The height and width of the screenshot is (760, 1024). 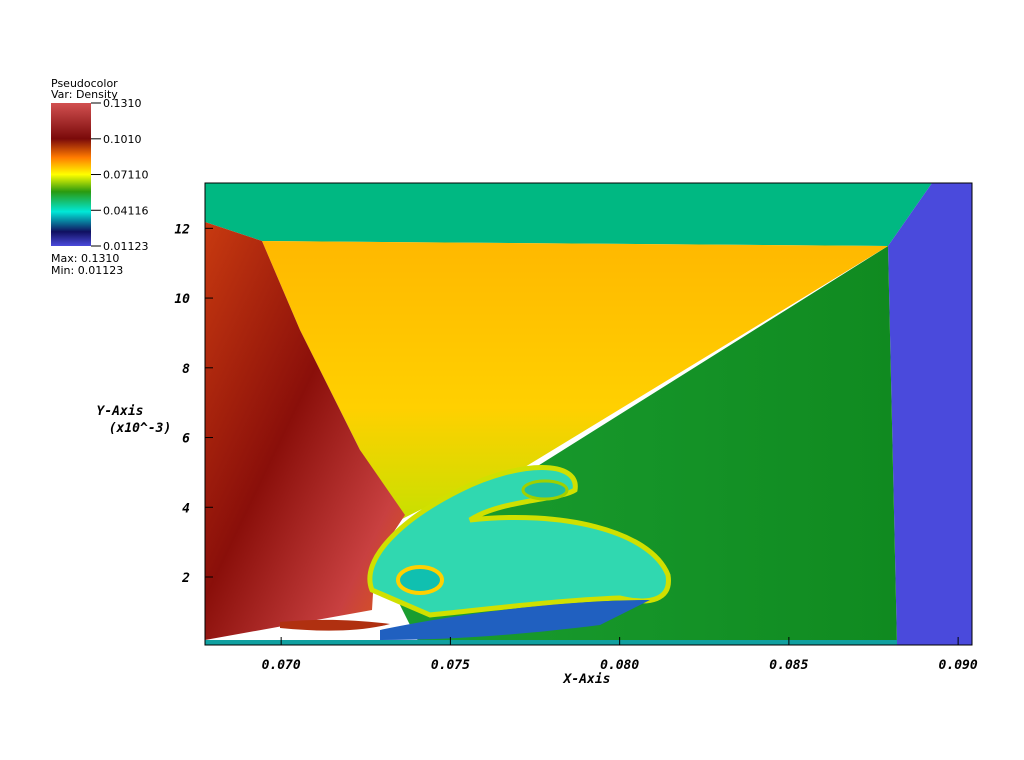 What do you see at coordinates (619, 665) in the screenshot?
I see `x-tick-label: 0.080` at bounding box center [619, 665].